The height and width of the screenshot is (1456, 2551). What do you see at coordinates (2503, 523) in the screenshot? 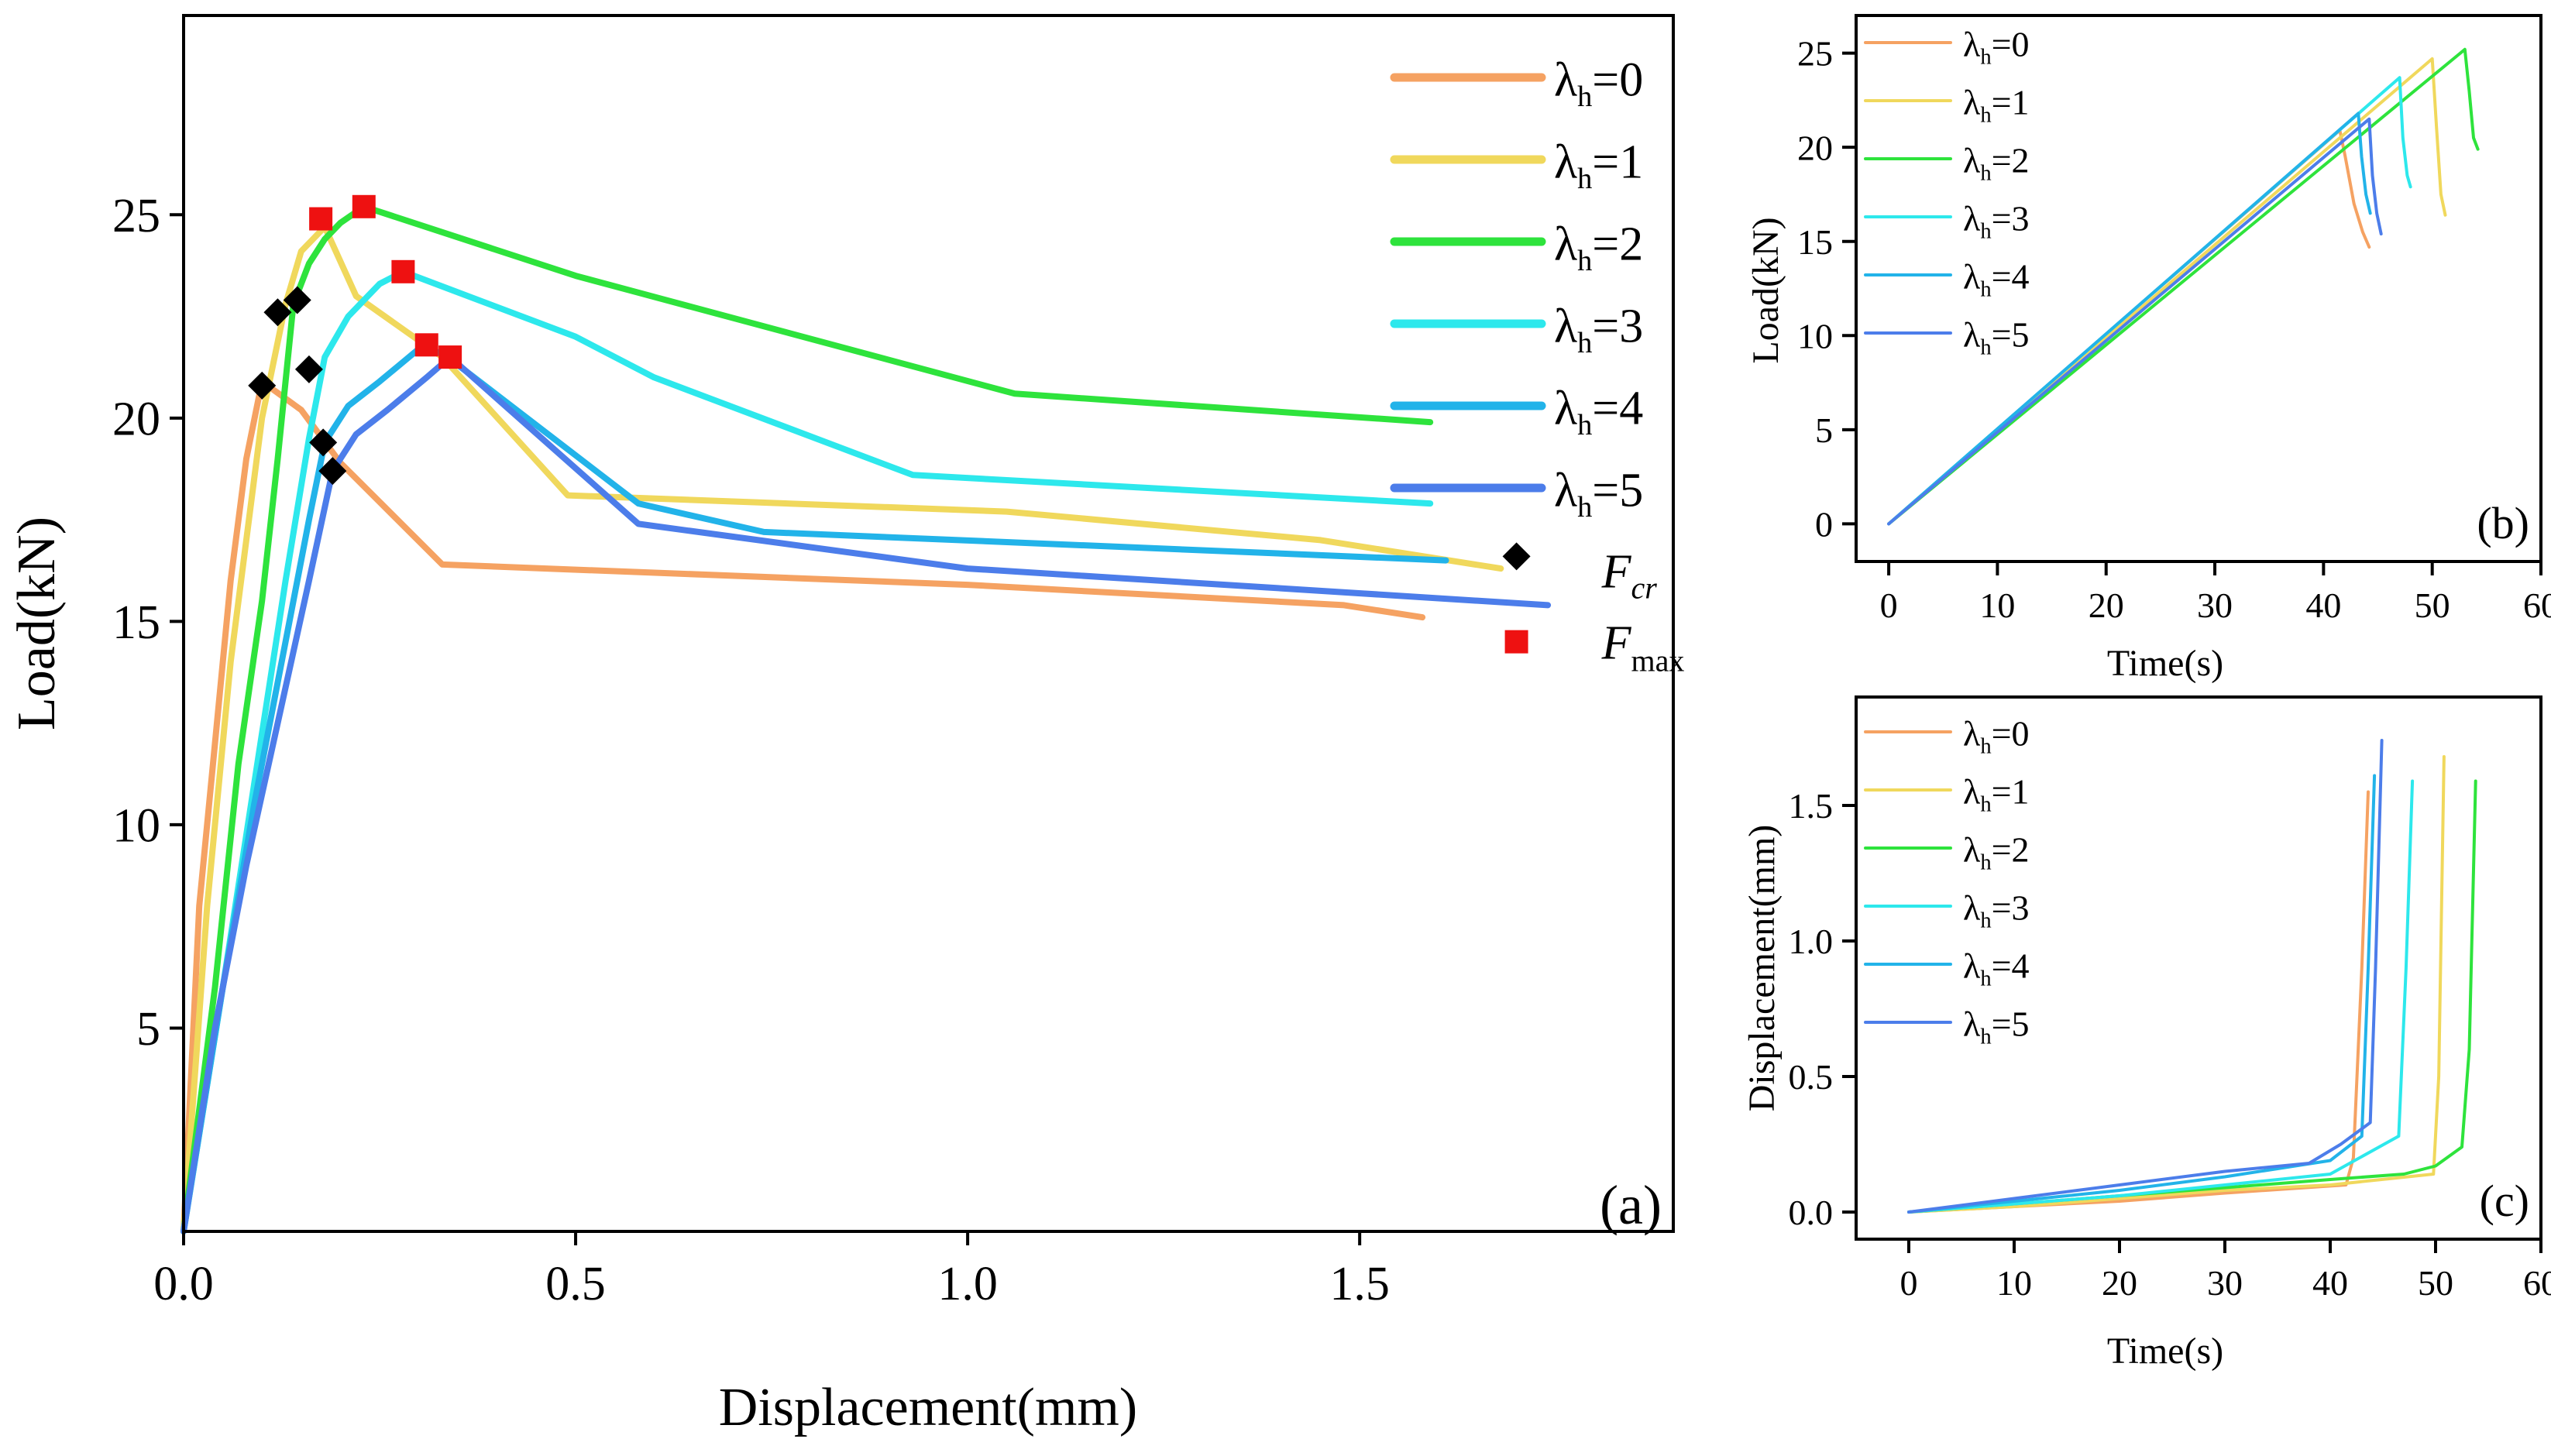
I see `panel-label: (b)` at bounding box center [2503, 523].